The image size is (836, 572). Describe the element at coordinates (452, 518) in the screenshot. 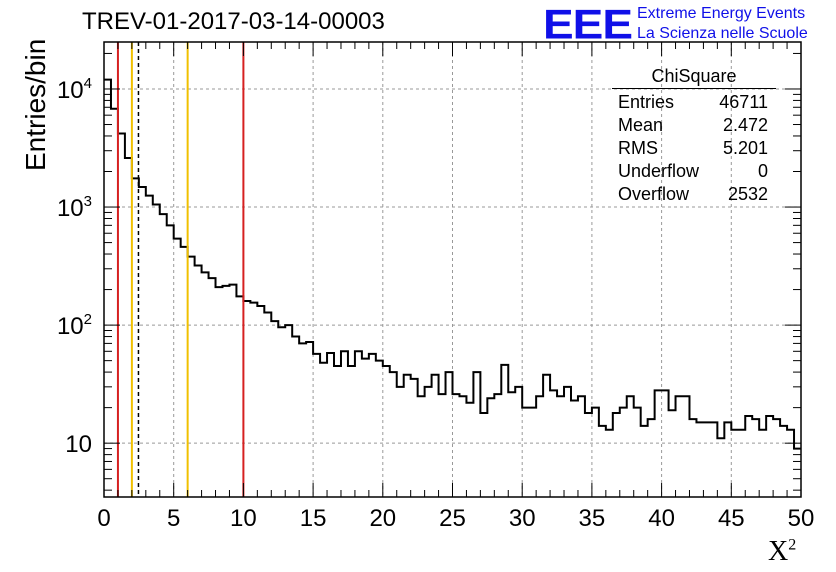

I see `x-tick-label: 25` at that location.